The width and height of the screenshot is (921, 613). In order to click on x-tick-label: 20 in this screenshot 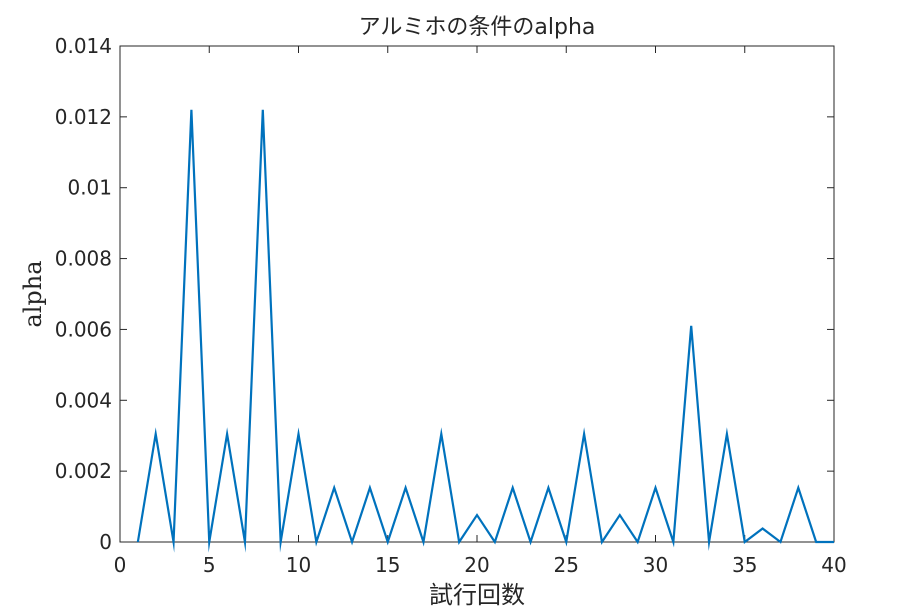, I will do `click(476, 565)`.